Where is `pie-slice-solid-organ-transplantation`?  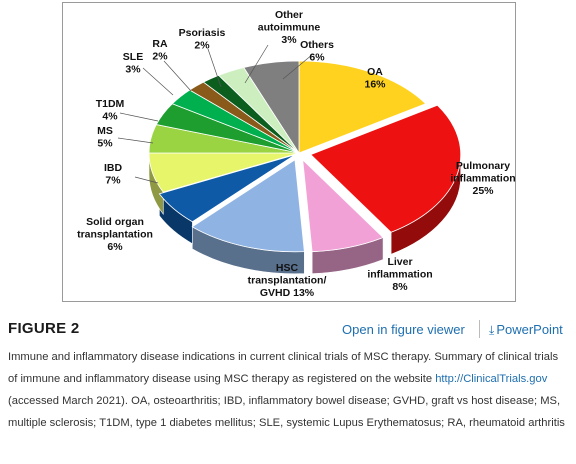
pie-slice-solid-organ-transplantation is located at coordinates (227, 188).